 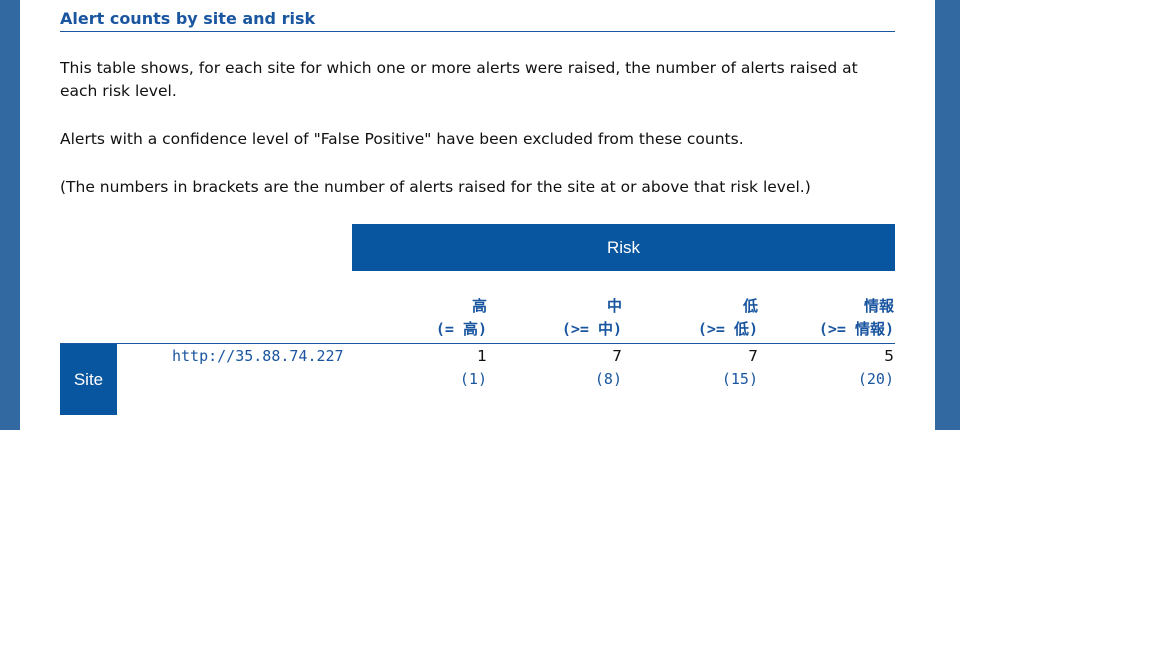 I want to click on risk-header: Risk, so click(x=623, y=247).